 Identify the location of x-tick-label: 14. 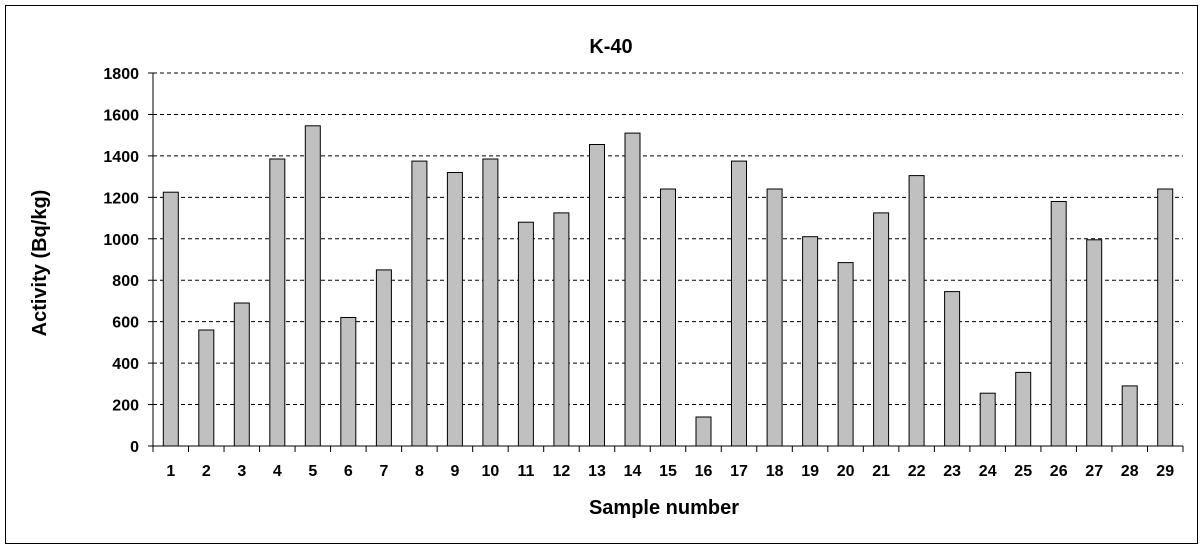
(633, 471).